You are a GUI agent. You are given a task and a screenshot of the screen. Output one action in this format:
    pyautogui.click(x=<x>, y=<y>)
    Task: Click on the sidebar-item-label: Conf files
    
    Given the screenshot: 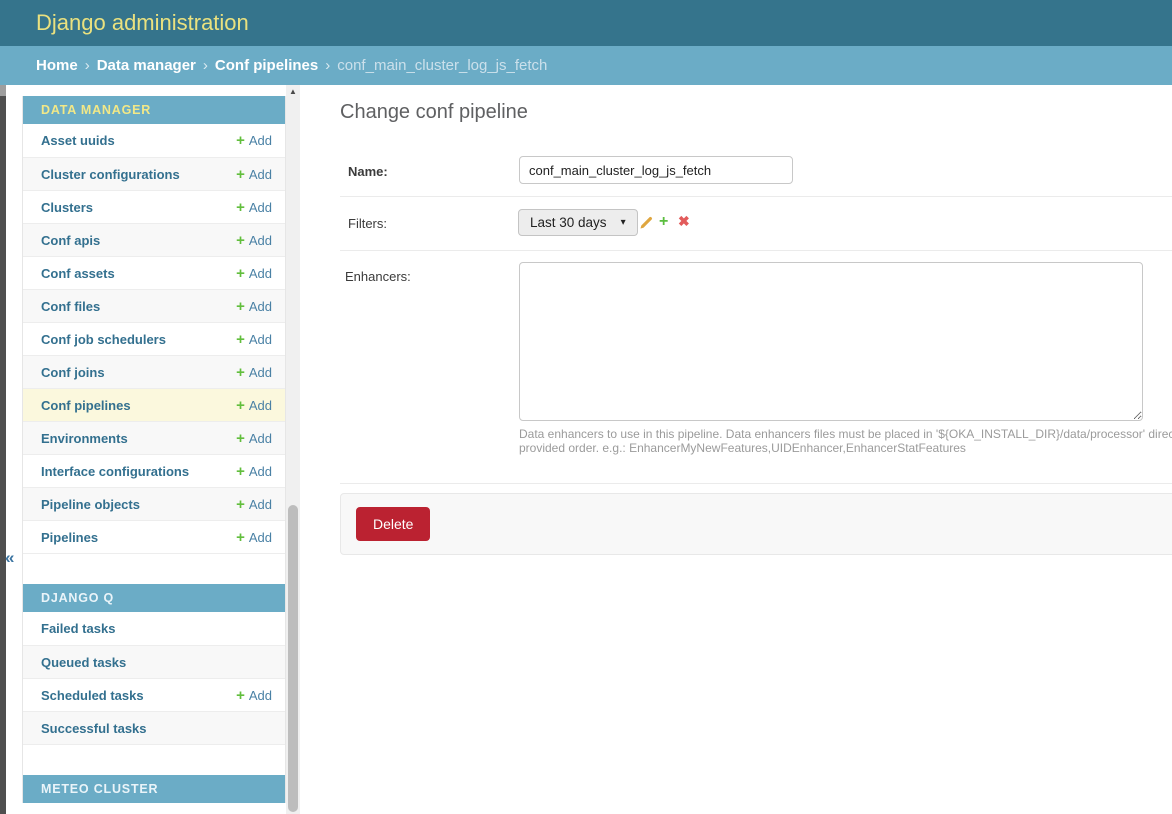 What is the action you would take?
    pyautogui.click(x=71, y=306)
    